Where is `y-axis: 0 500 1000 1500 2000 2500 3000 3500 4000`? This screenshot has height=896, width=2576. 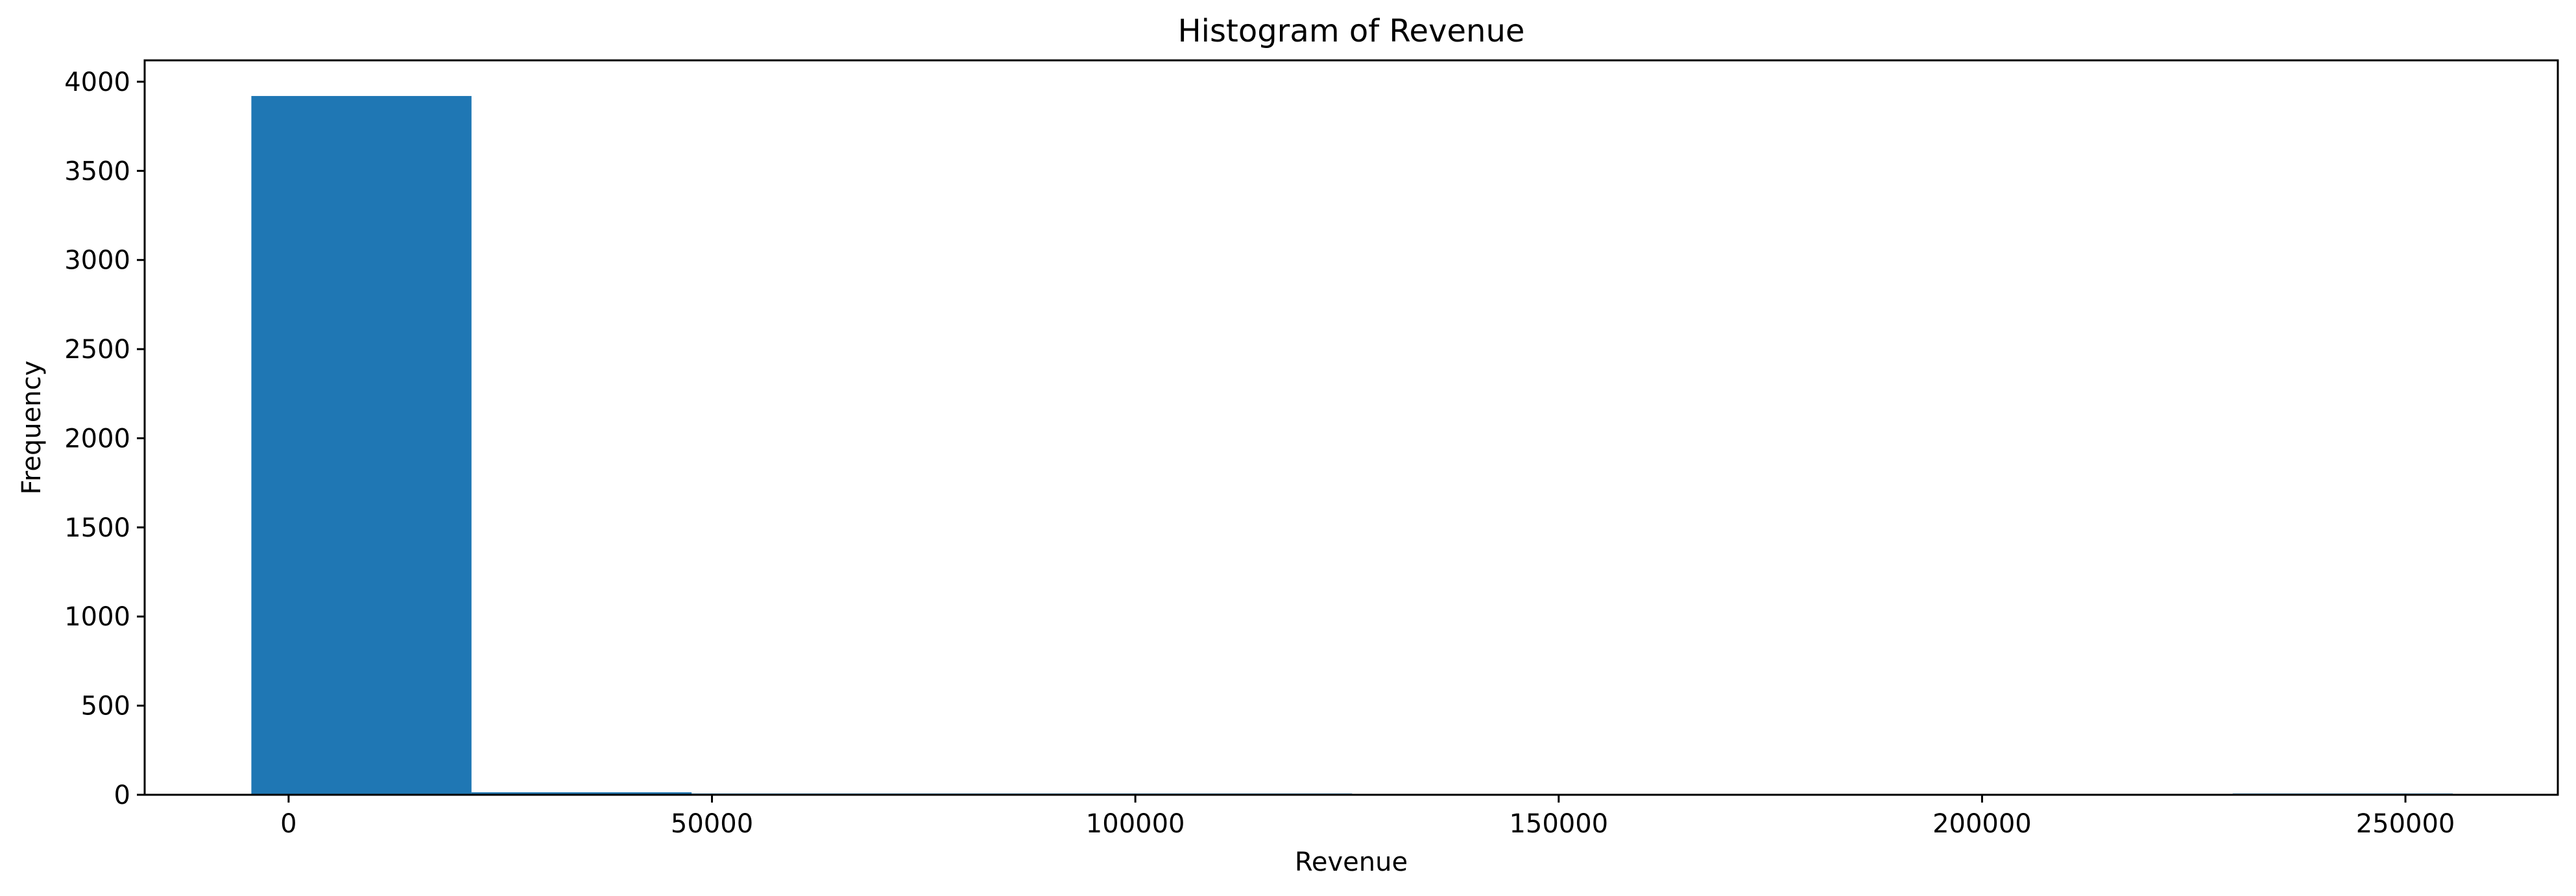 y-axis: 0 500 1000 1500 2000 2500 3000 3500 4000 is located at coordinates (104, 438).